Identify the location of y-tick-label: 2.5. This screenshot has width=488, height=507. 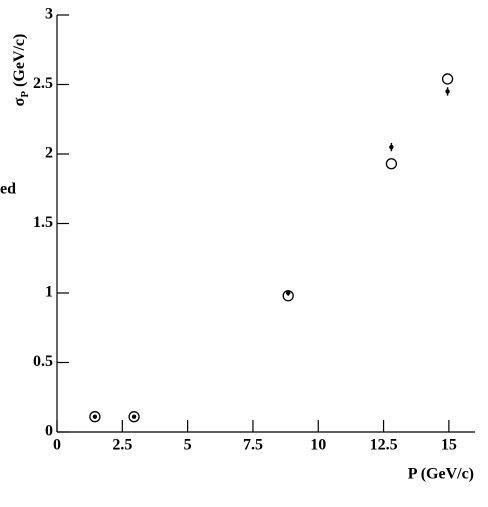
(43, 83).